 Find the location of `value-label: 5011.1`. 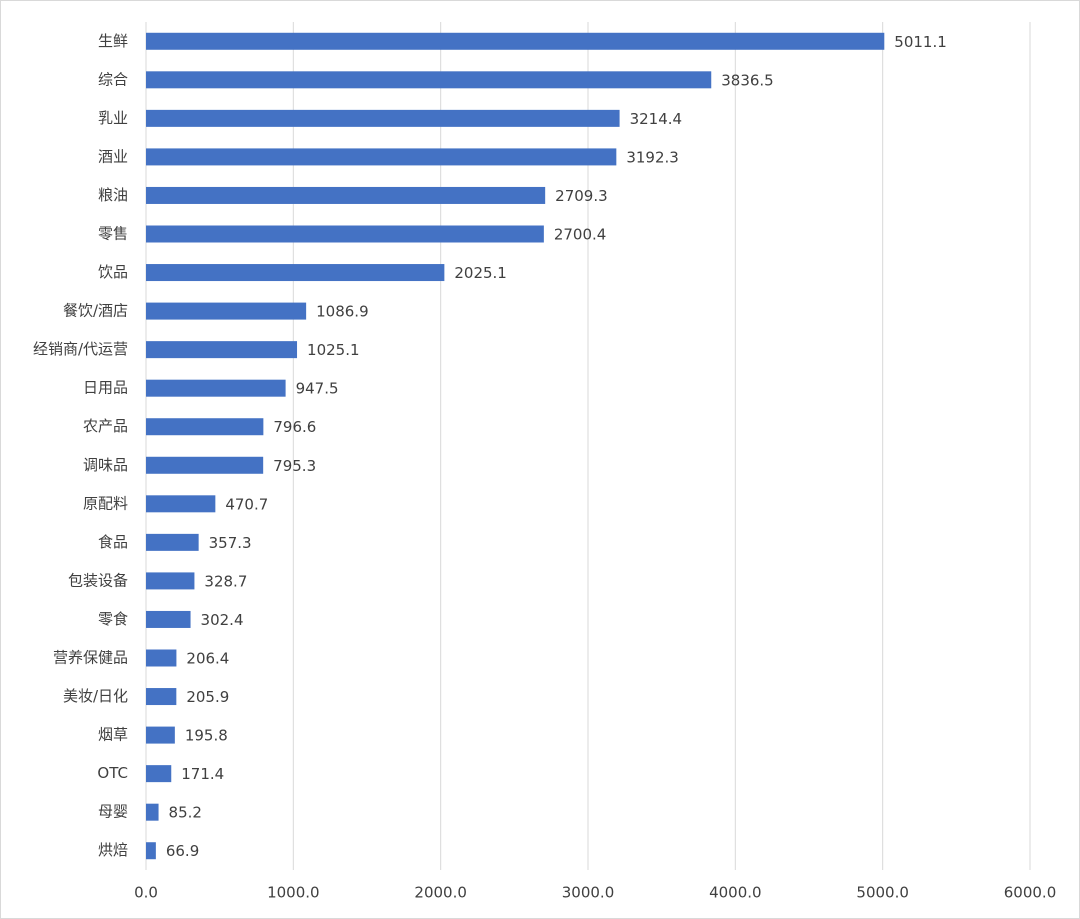

value-label: 5011.1 is located at coordinates (920, 42).